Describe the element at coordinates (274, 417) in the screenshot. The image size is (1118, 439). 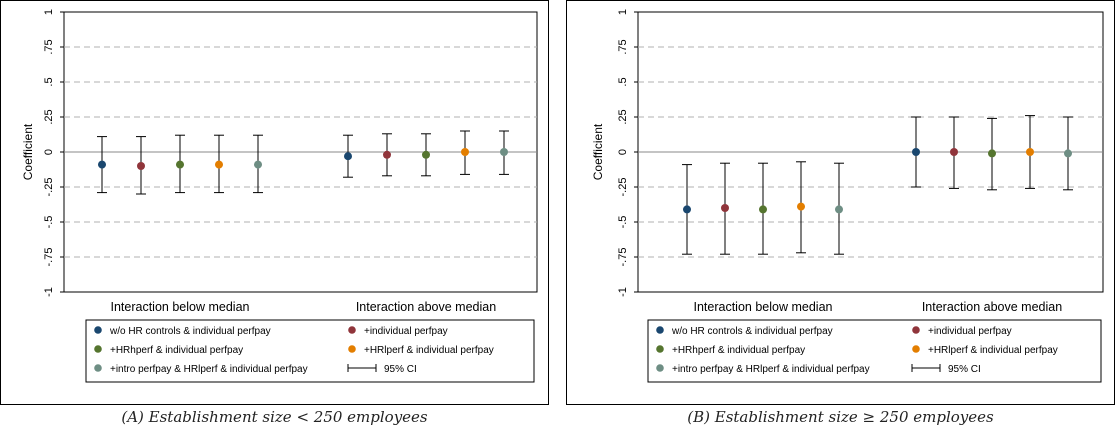
I see `caption-a: (A) Establishment size < 250 employees` at that location.